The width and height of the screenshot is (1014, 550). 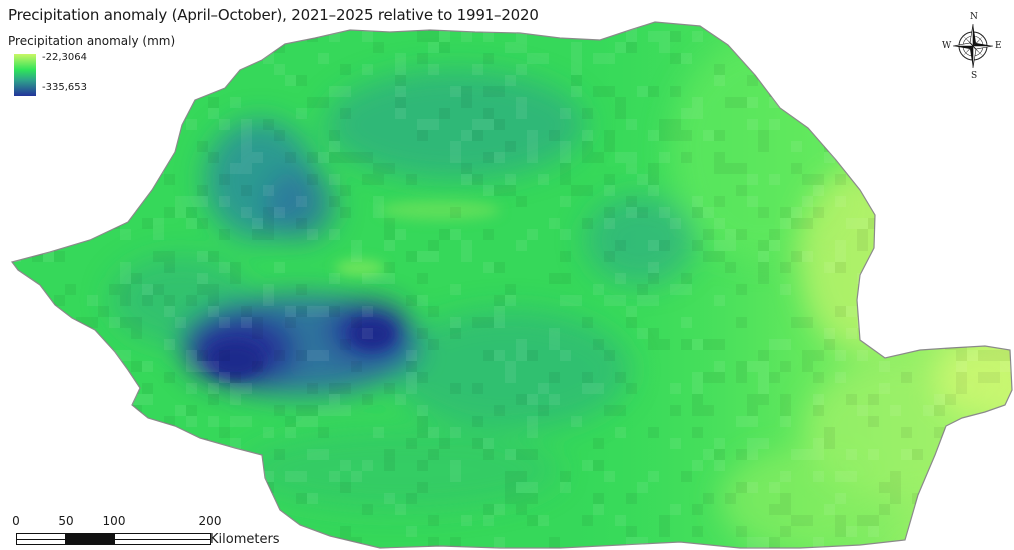 I want to click on scale-bar-divider, so click(x=113, y=542).